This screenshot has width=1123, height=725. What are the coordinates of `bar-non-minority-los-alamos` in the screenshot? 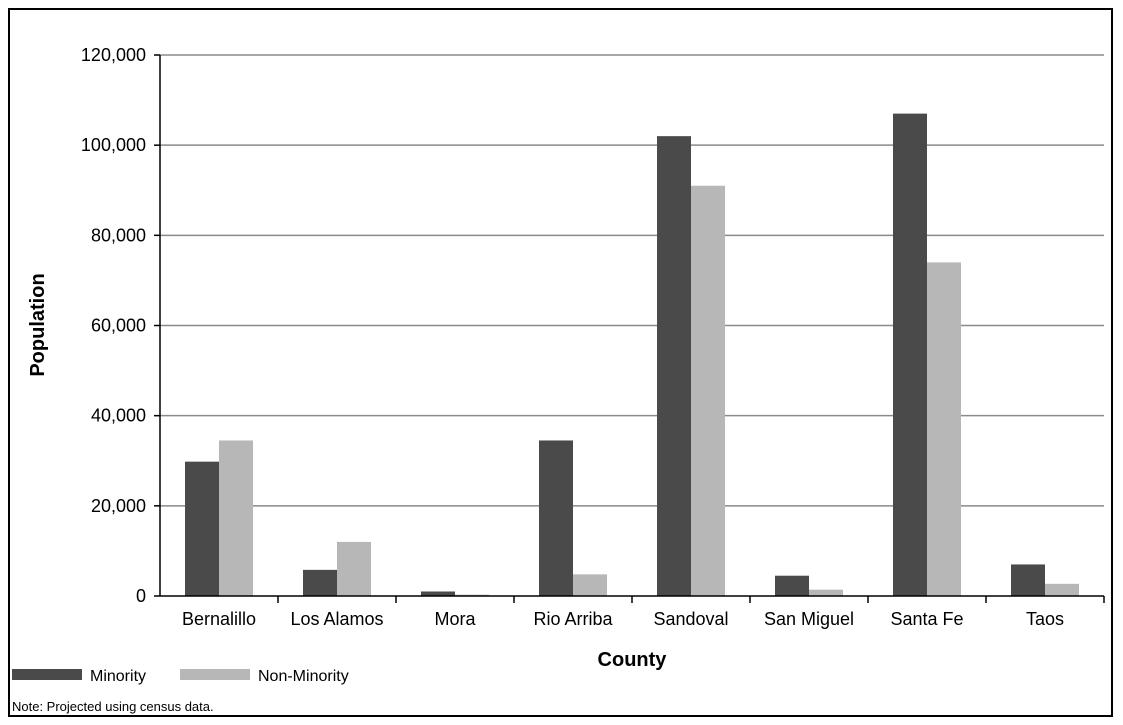 It's located at (354, 568).